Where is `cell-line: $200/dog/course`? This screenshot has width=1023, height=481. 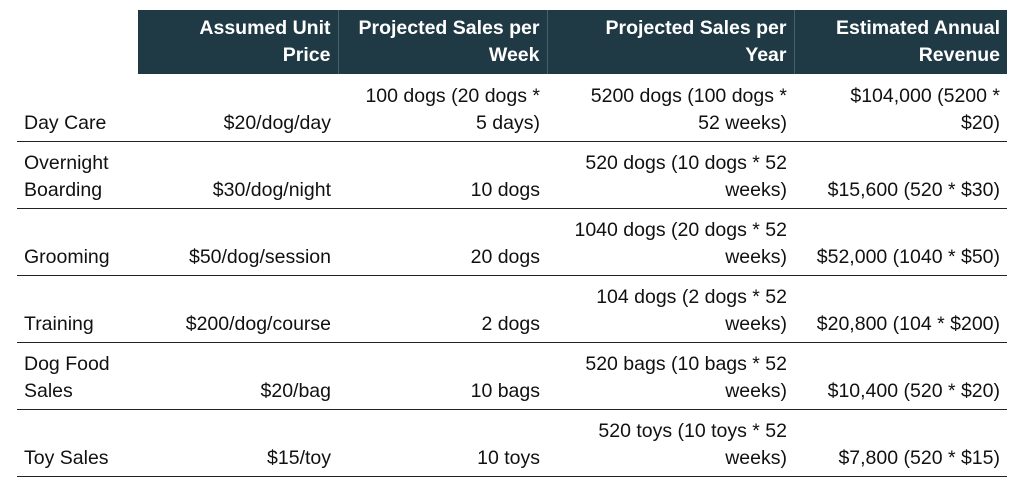
cell-line: $200/dog/course is located at coordinates (258, 324).